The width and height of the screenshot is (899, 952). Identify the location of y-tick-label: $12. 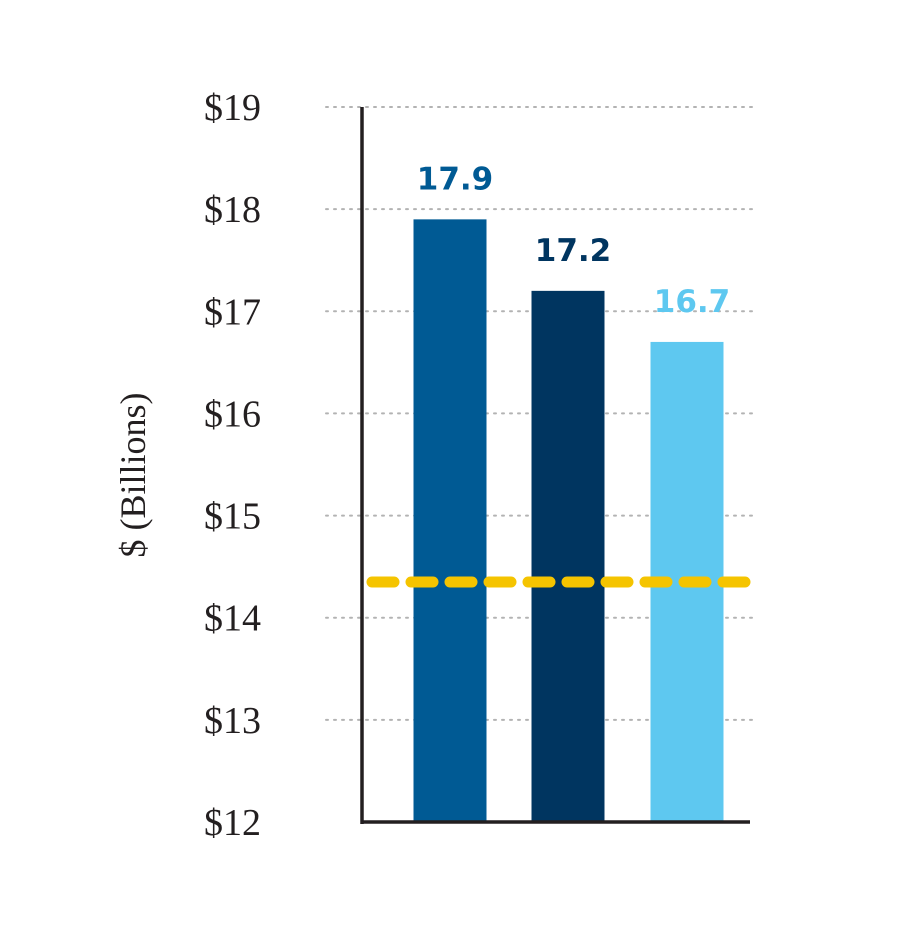
(232, 823).